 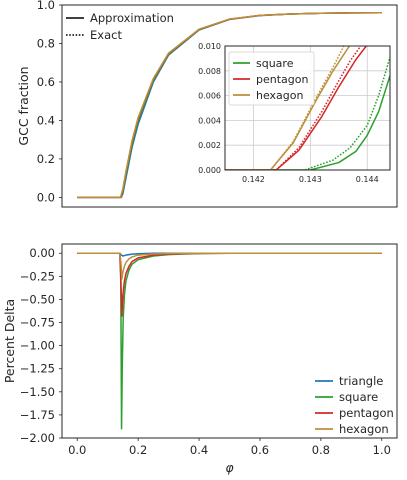 I want to click on legend-label-exact: Exact, so click(x=106, y=35).